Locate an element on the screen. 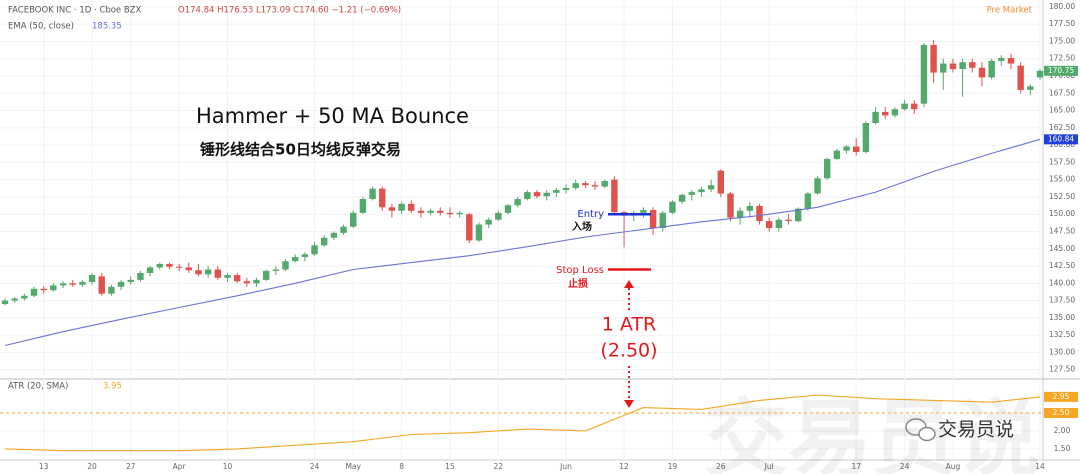  price-badge is located at coordinates (1061, 413).